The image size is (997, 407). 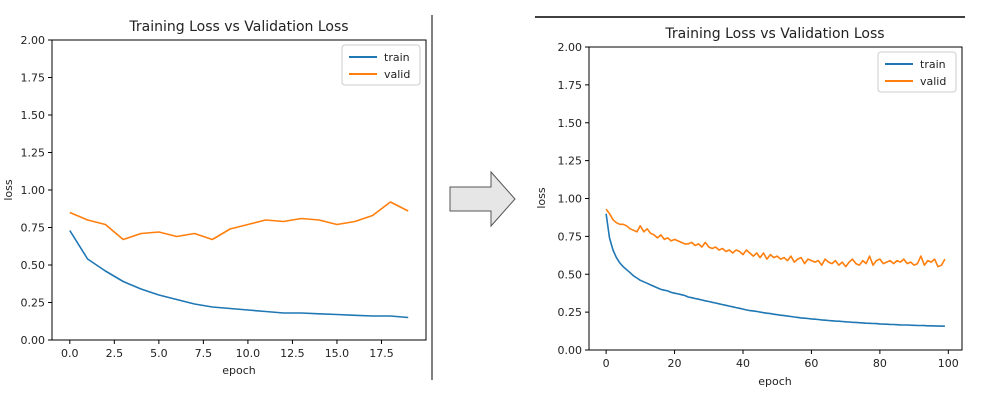 I want to click on x-tick-label: 15.0, so click(x=337, y=353).